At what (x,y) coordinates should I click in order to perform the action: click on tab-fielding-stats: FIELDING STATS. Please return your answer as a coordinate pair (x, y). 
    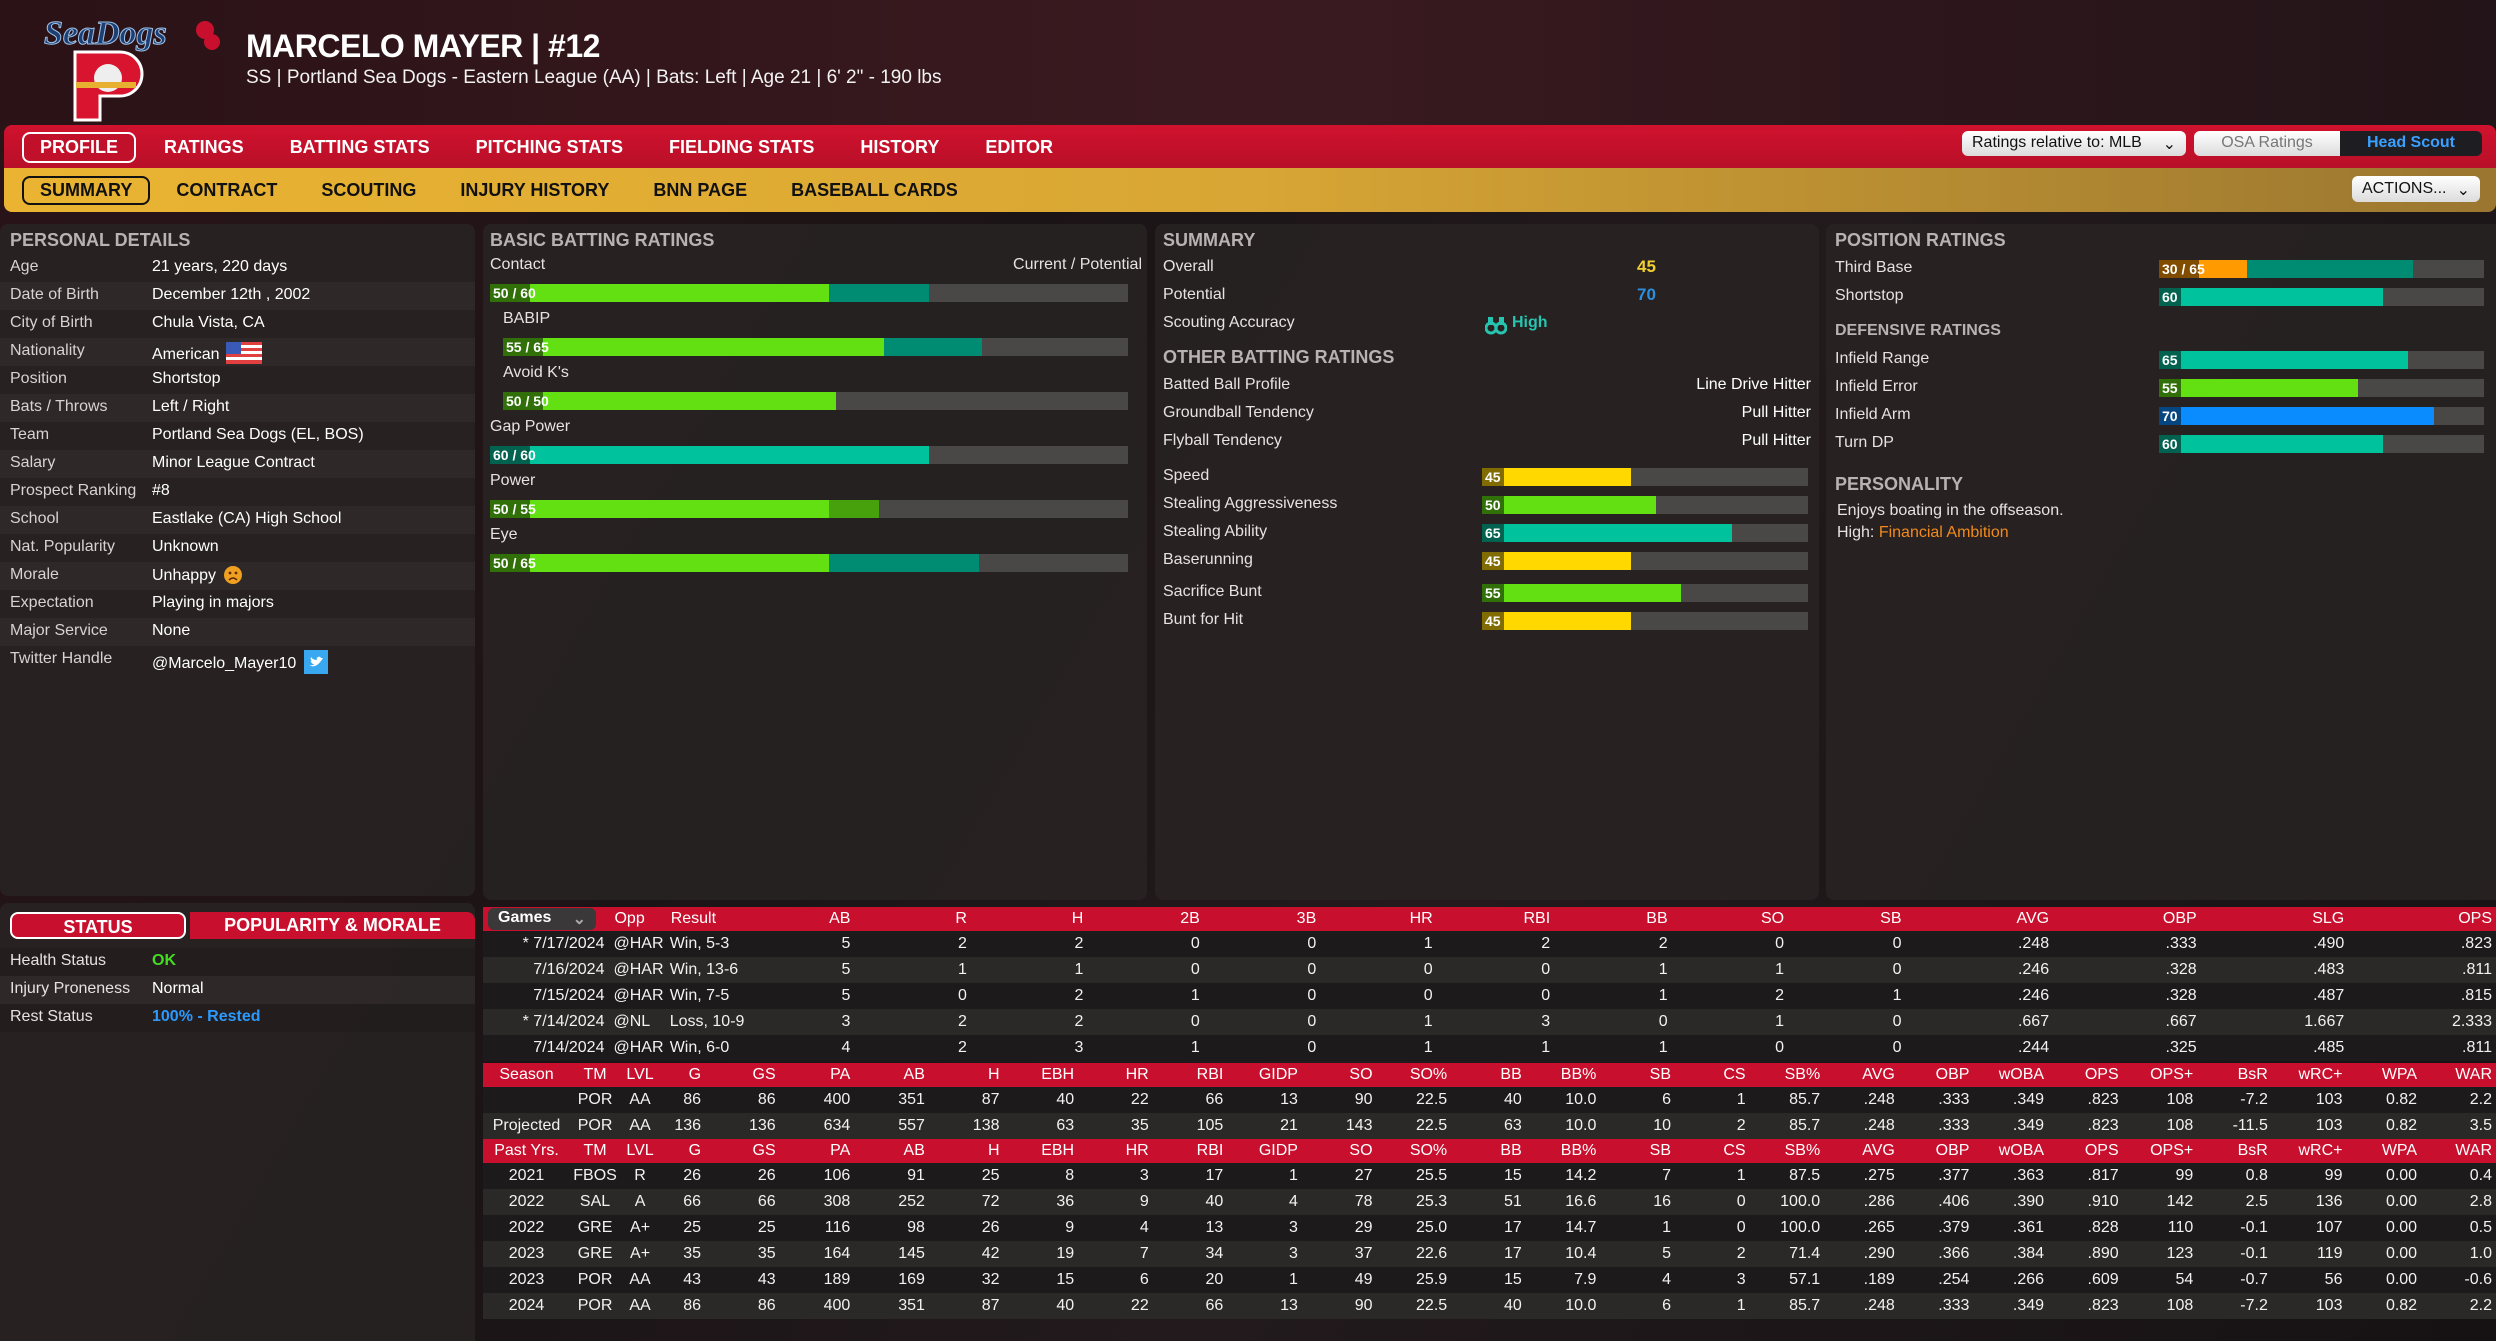
    Looking at the image, I should click on (742, 146).